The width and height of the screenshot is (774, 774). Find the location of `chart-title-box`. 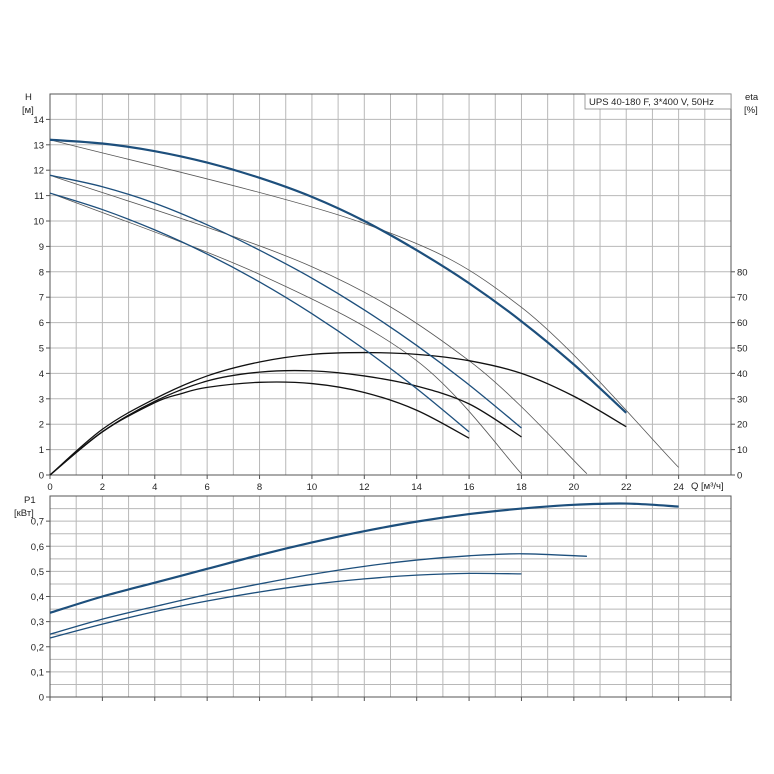

chart-title-box is located at coordinates (658, 101).